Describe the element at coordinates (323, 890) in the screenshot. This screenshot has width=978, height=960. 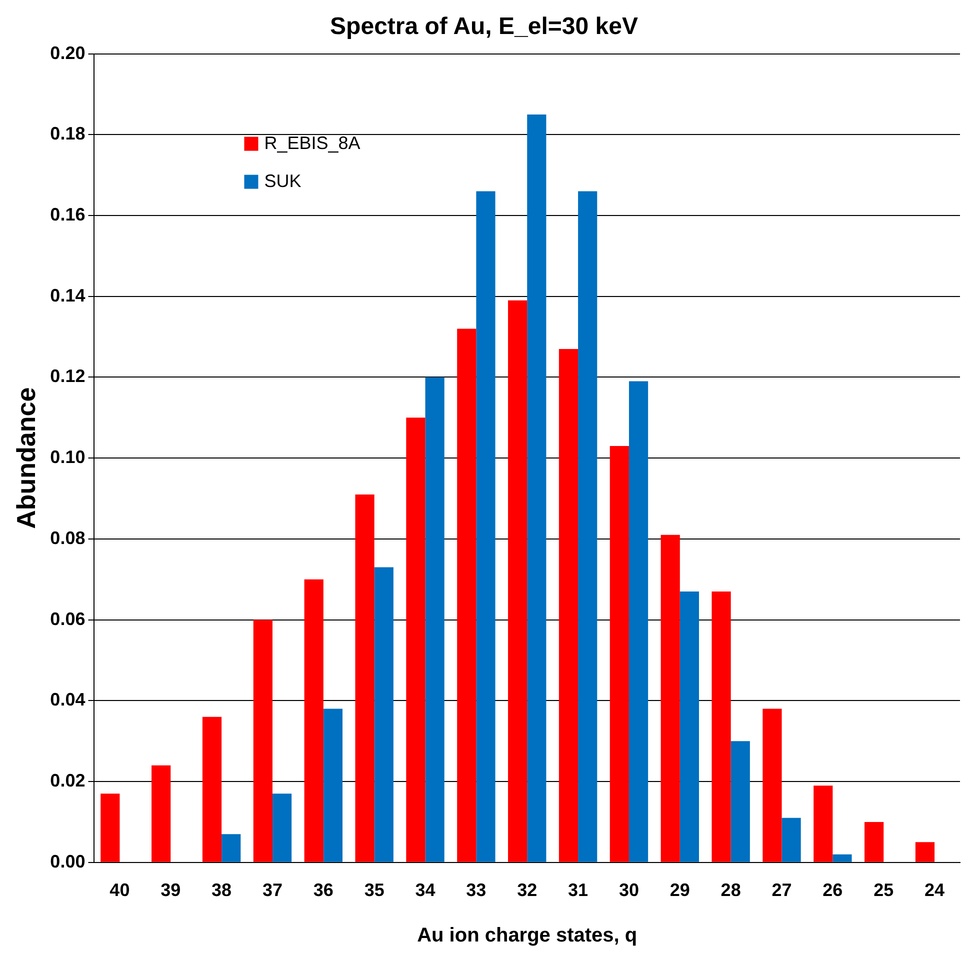
I see `x-tick-label: 36` at that location.